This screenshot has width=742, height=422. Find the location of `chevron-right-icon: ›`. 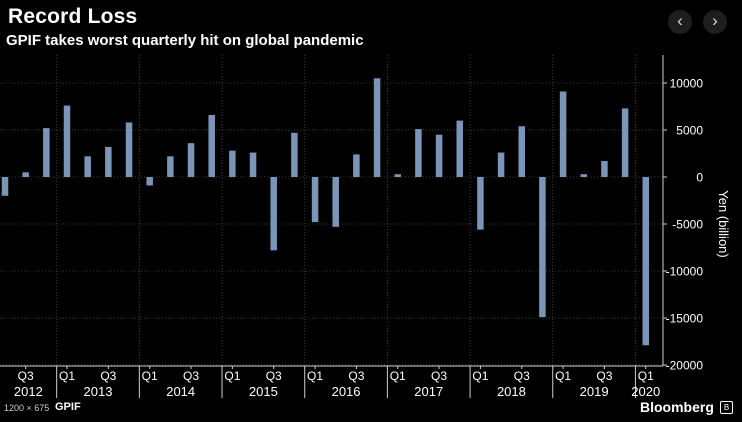

chevron-right-icon: › is located at coordinates (715, 20).